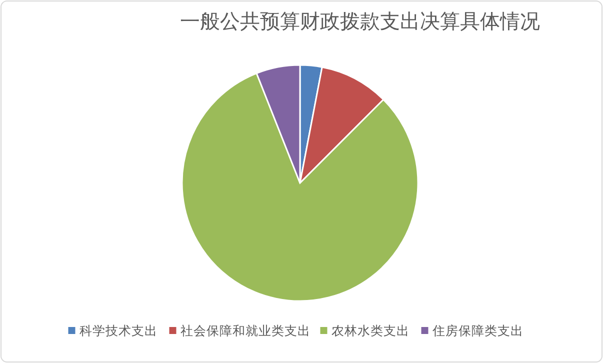 Image resolution: width=603 pixels, height=363 pixels. I want to click on legend-label: 住房保障类支出, so click(477, 330).